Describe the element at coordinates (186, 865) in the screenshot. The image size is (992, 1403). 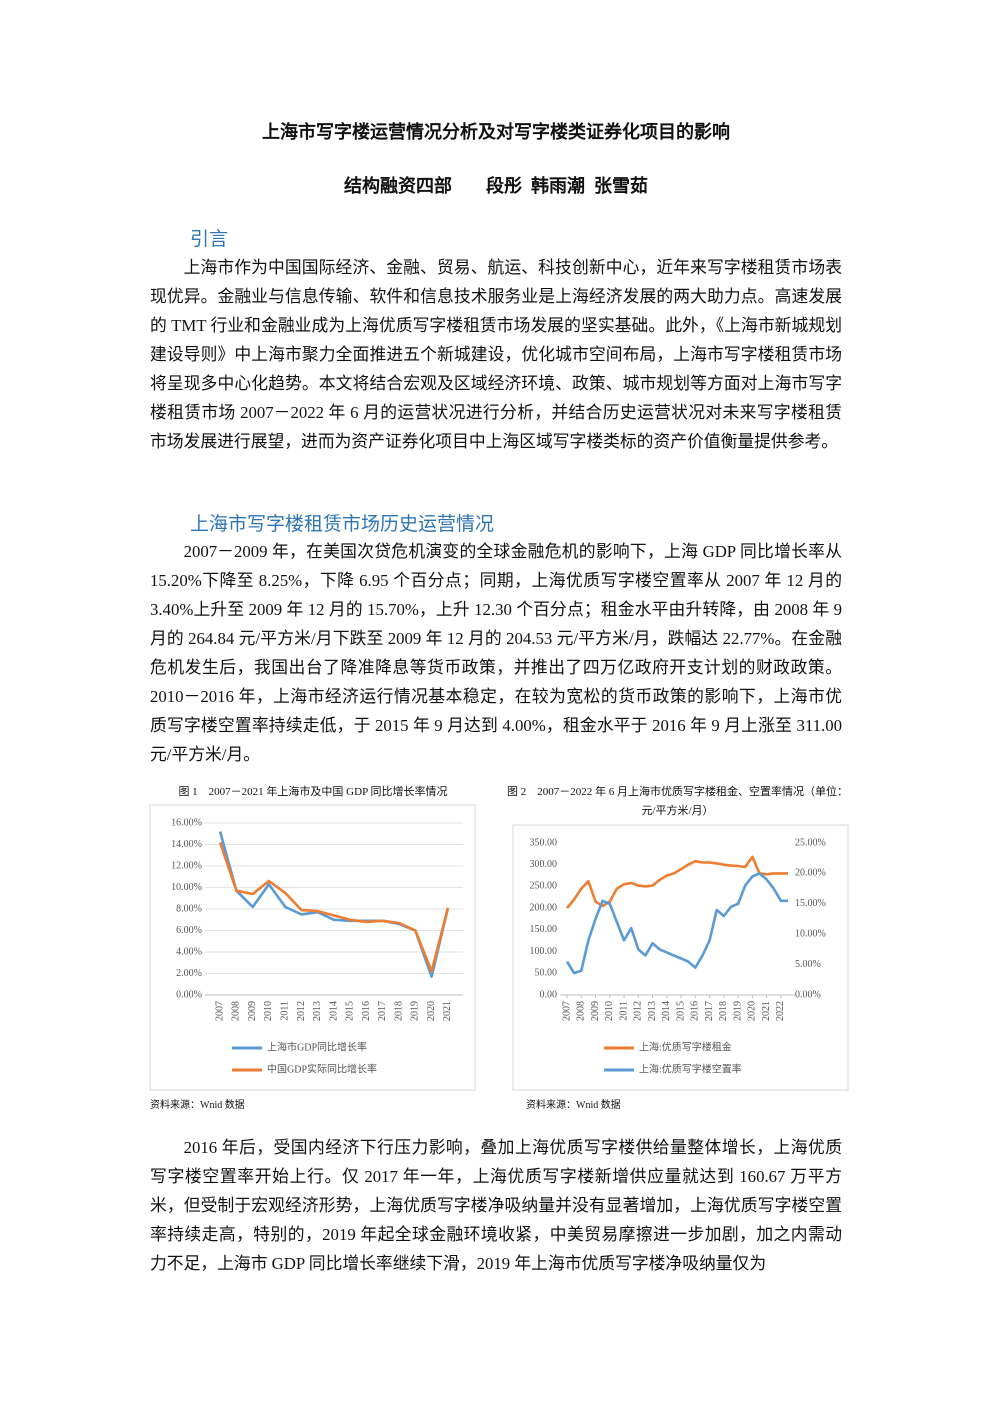
I see `y-tick-label: 12.00%` at that location.